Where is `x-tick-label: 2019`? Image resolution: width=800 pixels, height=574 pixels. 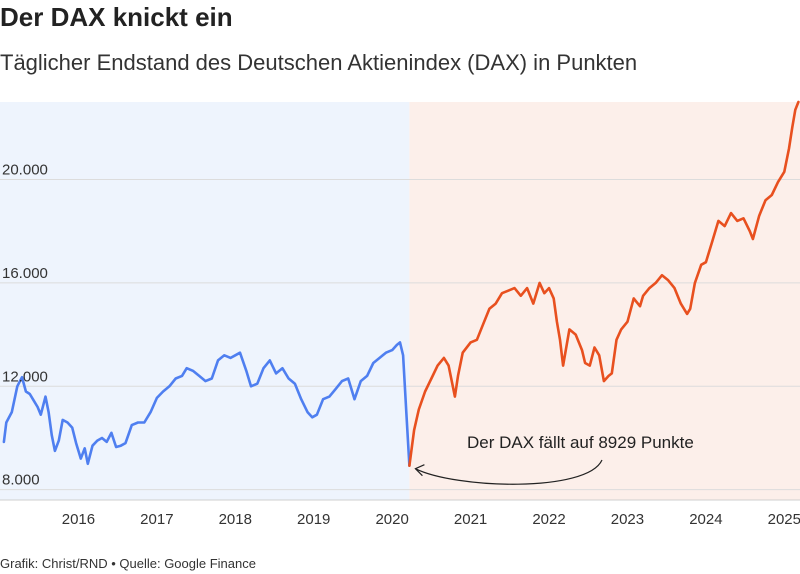
x-tick-label: 2019 is located at coordinates (313, 519).